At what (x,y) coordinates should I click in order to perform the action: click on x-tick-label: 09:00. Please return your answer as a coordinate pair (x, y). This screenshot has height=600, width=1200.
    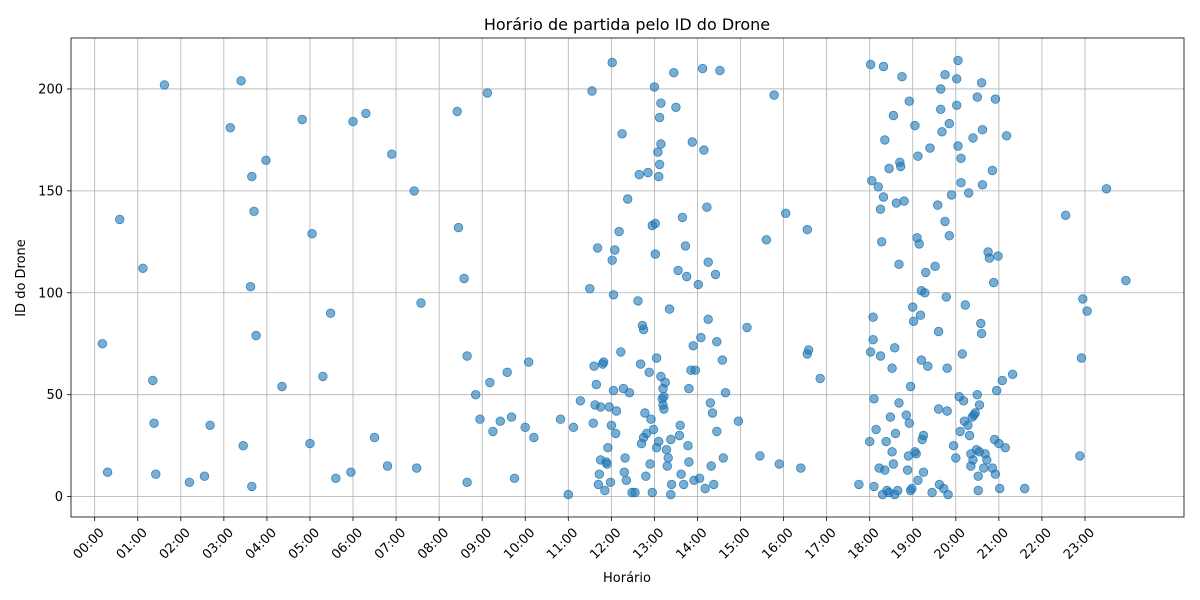
    Looking at the image, I should click on (476, 543).